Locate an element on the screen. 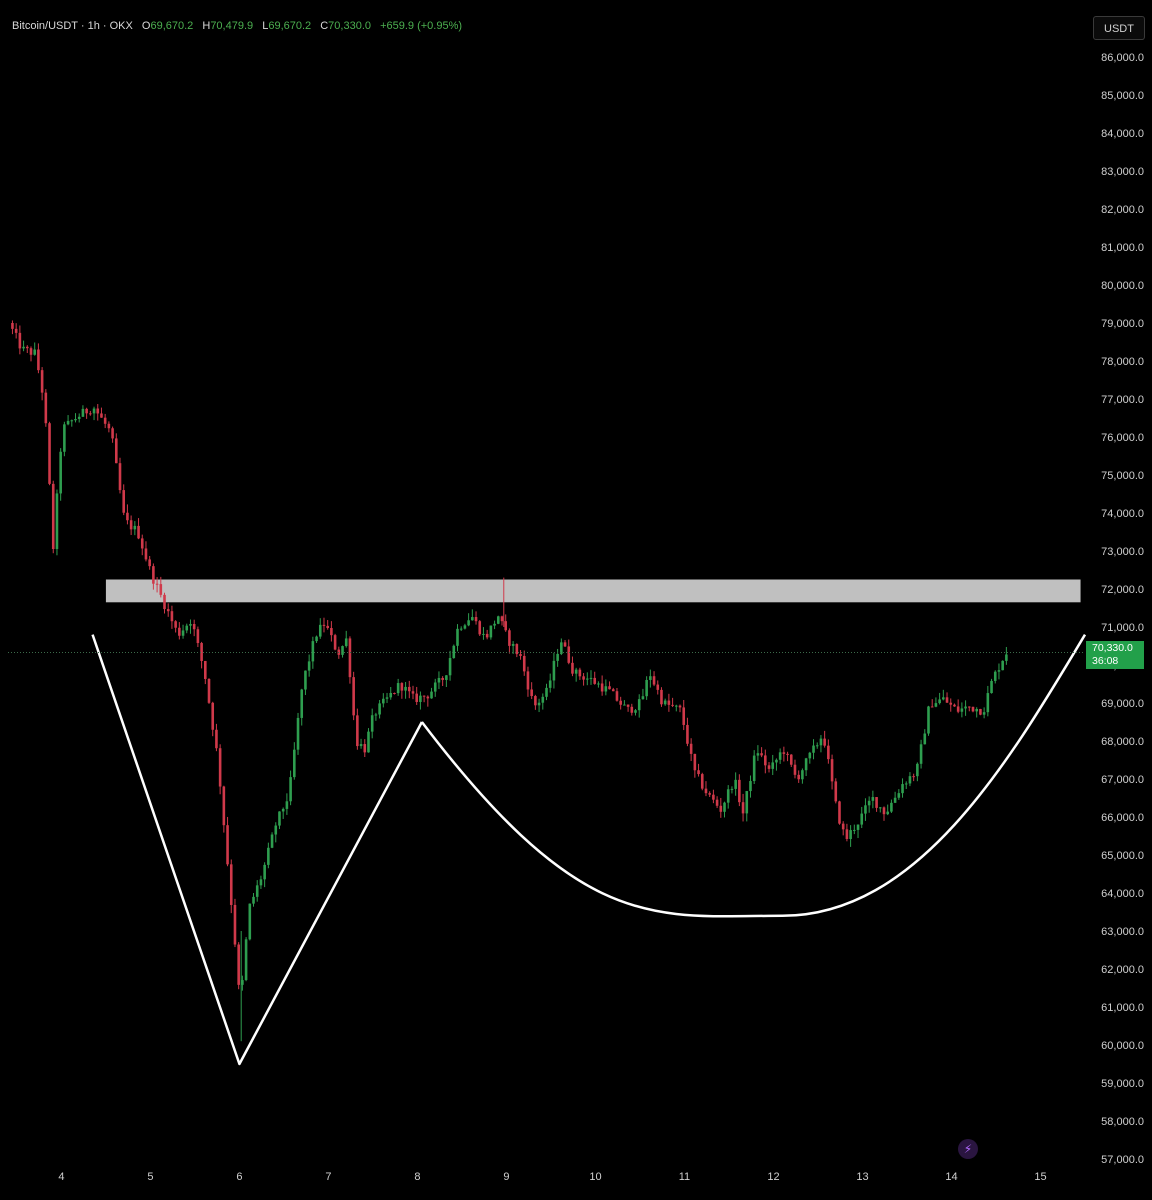 This screenshot has width=1152, height=1200. open-label: O is located at coordinates (146, 26).